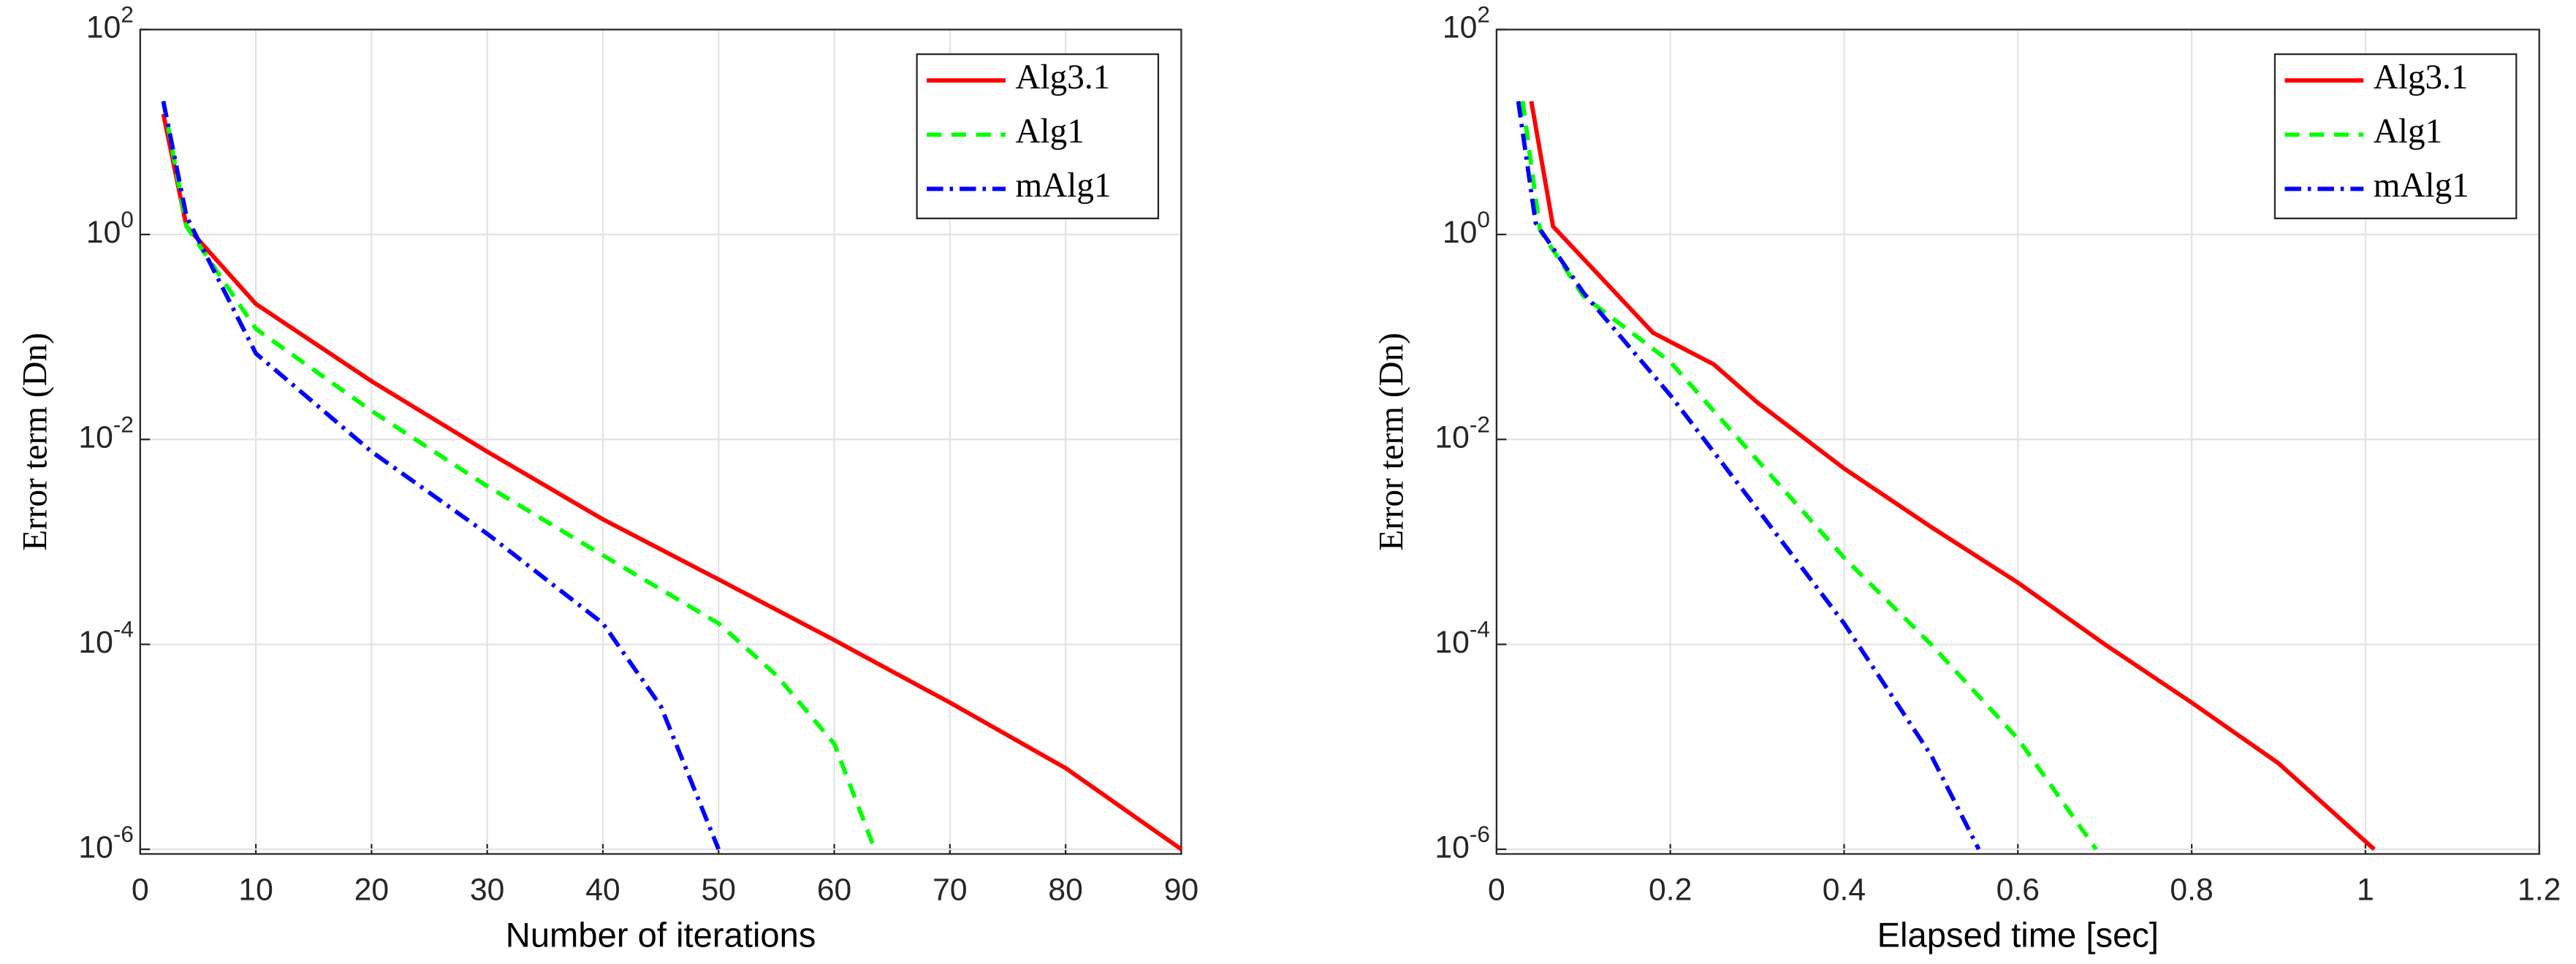 The height and width of the screenshot is (964, 2576). Describe the element at coordinates (602, 889) in the screenshot. I see `x-tick-label: 40` at that location.